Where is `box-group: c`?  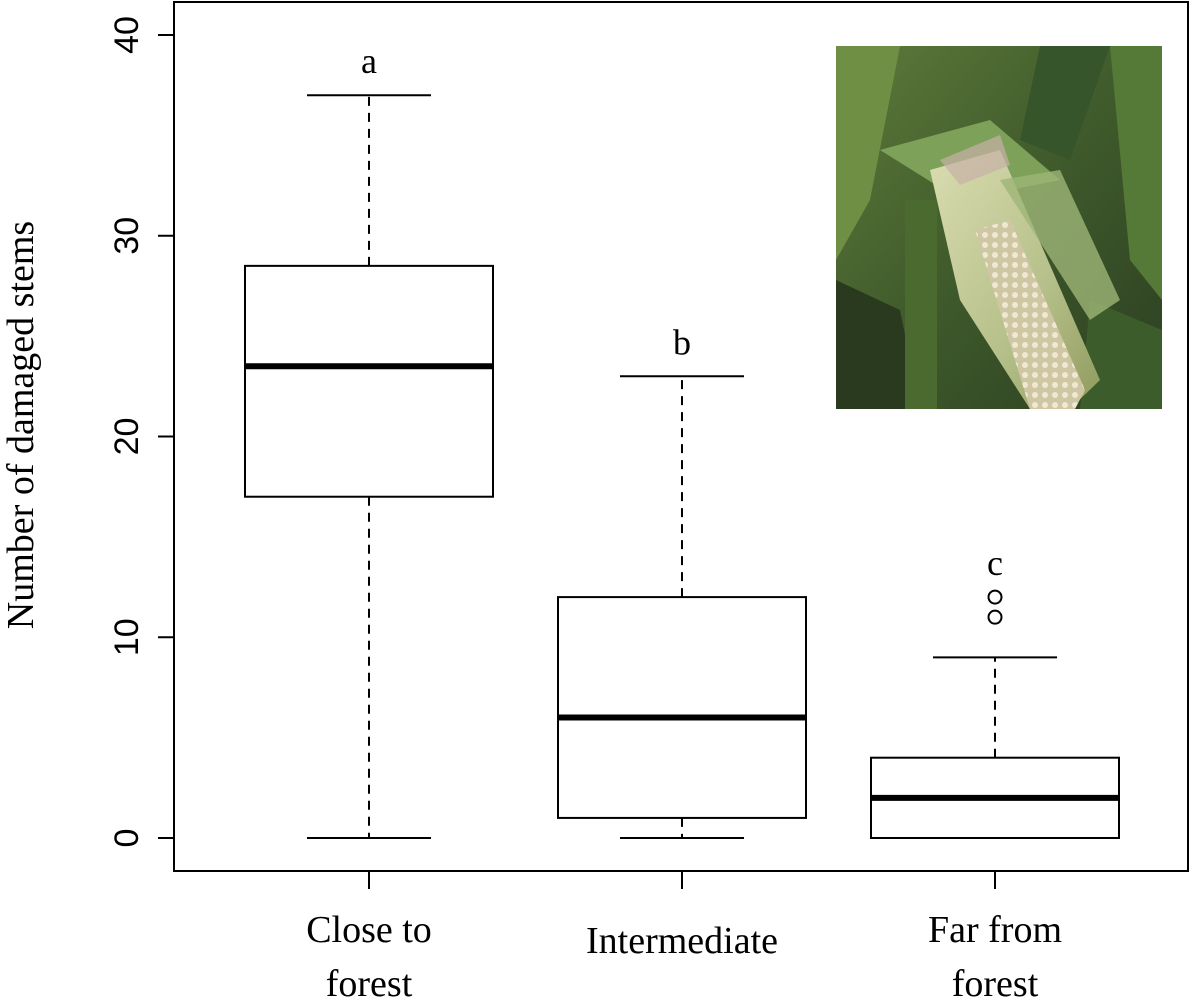
box-group: c is located at coordinates (995, 691).